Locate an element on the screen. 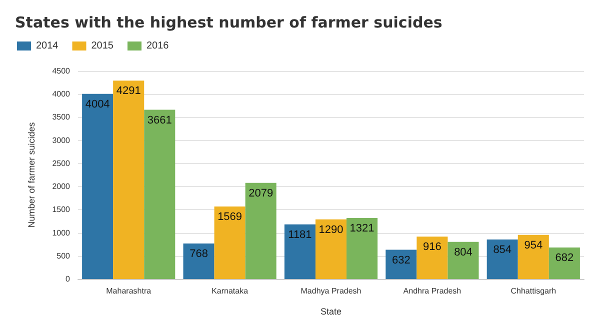 Image resolution: width=602 pixels, height=329 pixels. data-label: 1181 is located at coordinates (300, 234).